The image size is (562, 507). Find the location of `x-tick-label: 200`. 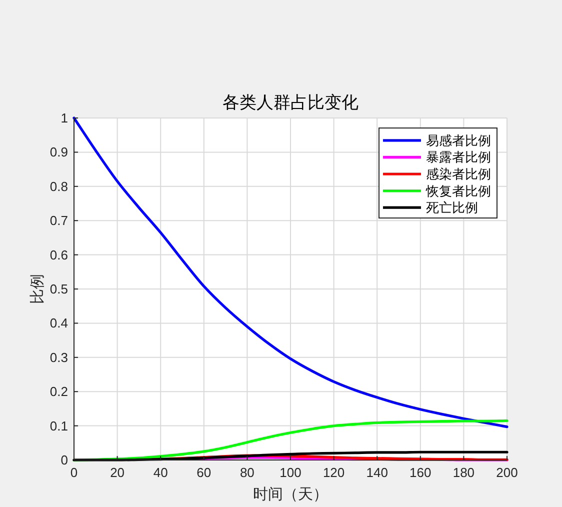

x-tick-label: 200 is located at coordinates (507, 472).